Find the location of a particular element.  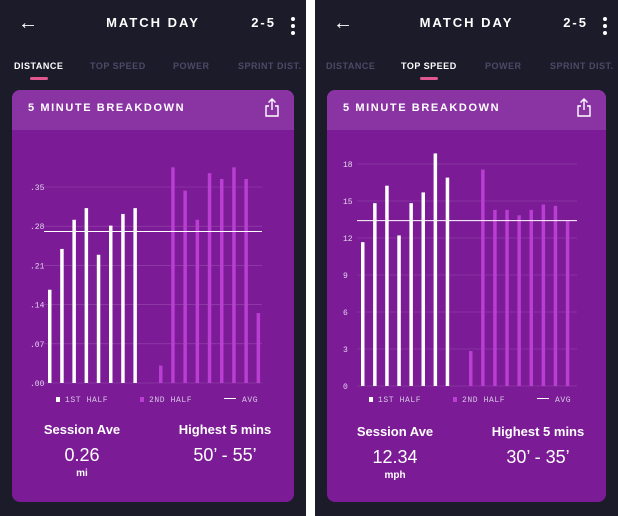

y-tick-label: 6 is located at coordinates (345, 313).